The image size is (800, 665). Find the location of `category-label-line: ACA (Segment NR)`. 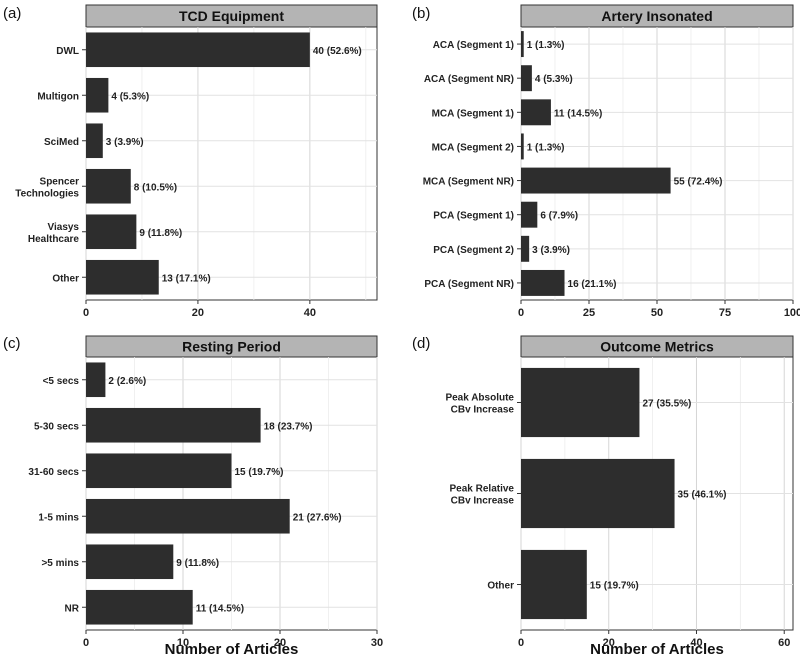

category-label-line: ACA (Segment NR) is located at coordinates (469, 79).